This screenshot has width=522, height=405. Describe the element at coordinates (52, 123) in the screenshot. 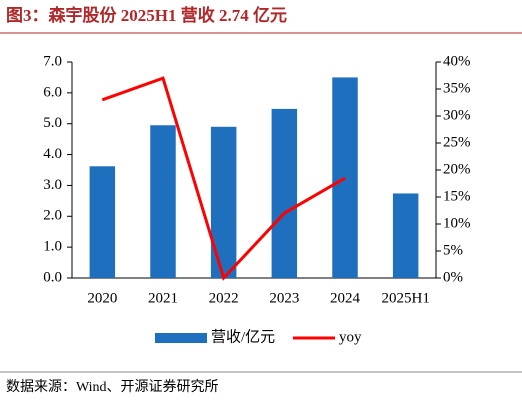

I see `y-tick-label: 5.0` at that location.